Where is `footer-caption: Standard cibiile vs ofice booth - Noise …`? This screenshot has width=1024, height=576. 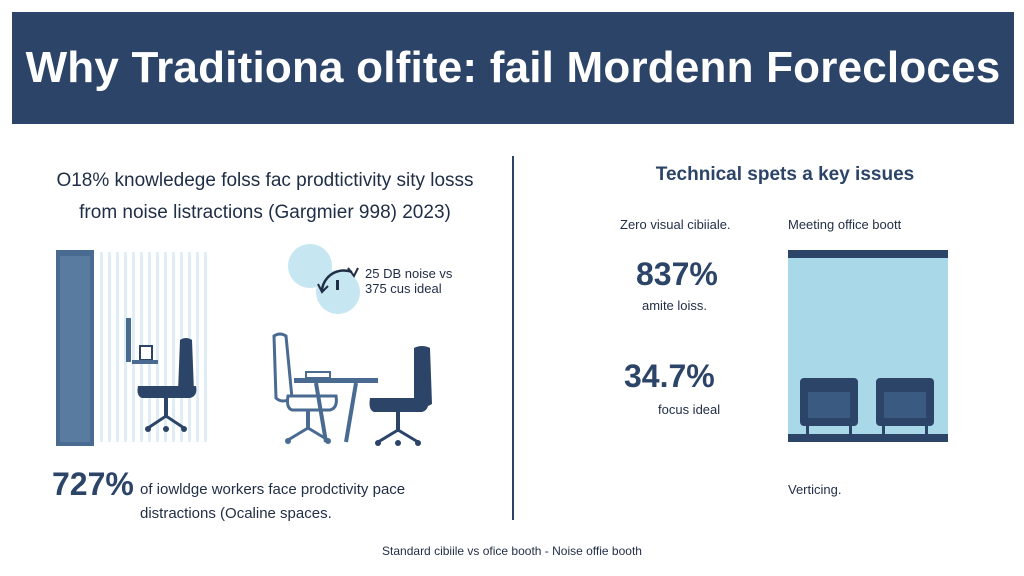 footer-caption: Standard cibiile vs ofice booth - Noise … is located at coordinates (512, 551).